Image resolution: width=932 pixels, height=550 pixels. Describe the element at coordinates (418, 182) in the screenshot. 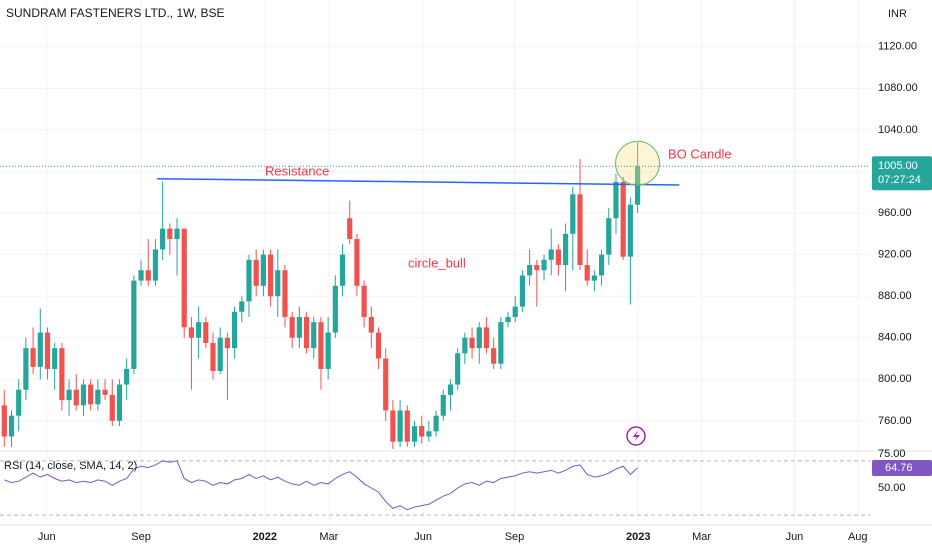

I see `resistance-line` at that location.